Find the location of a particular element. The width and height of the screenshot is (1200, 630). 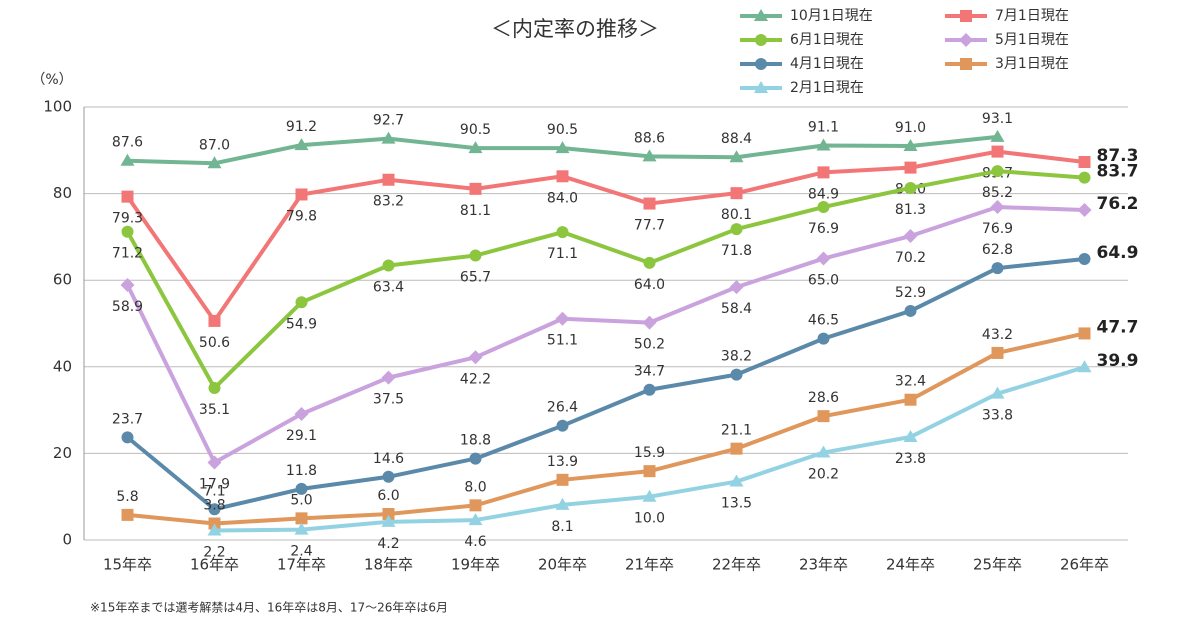

data-label: 6.0 is located at coordinates (388, 496).